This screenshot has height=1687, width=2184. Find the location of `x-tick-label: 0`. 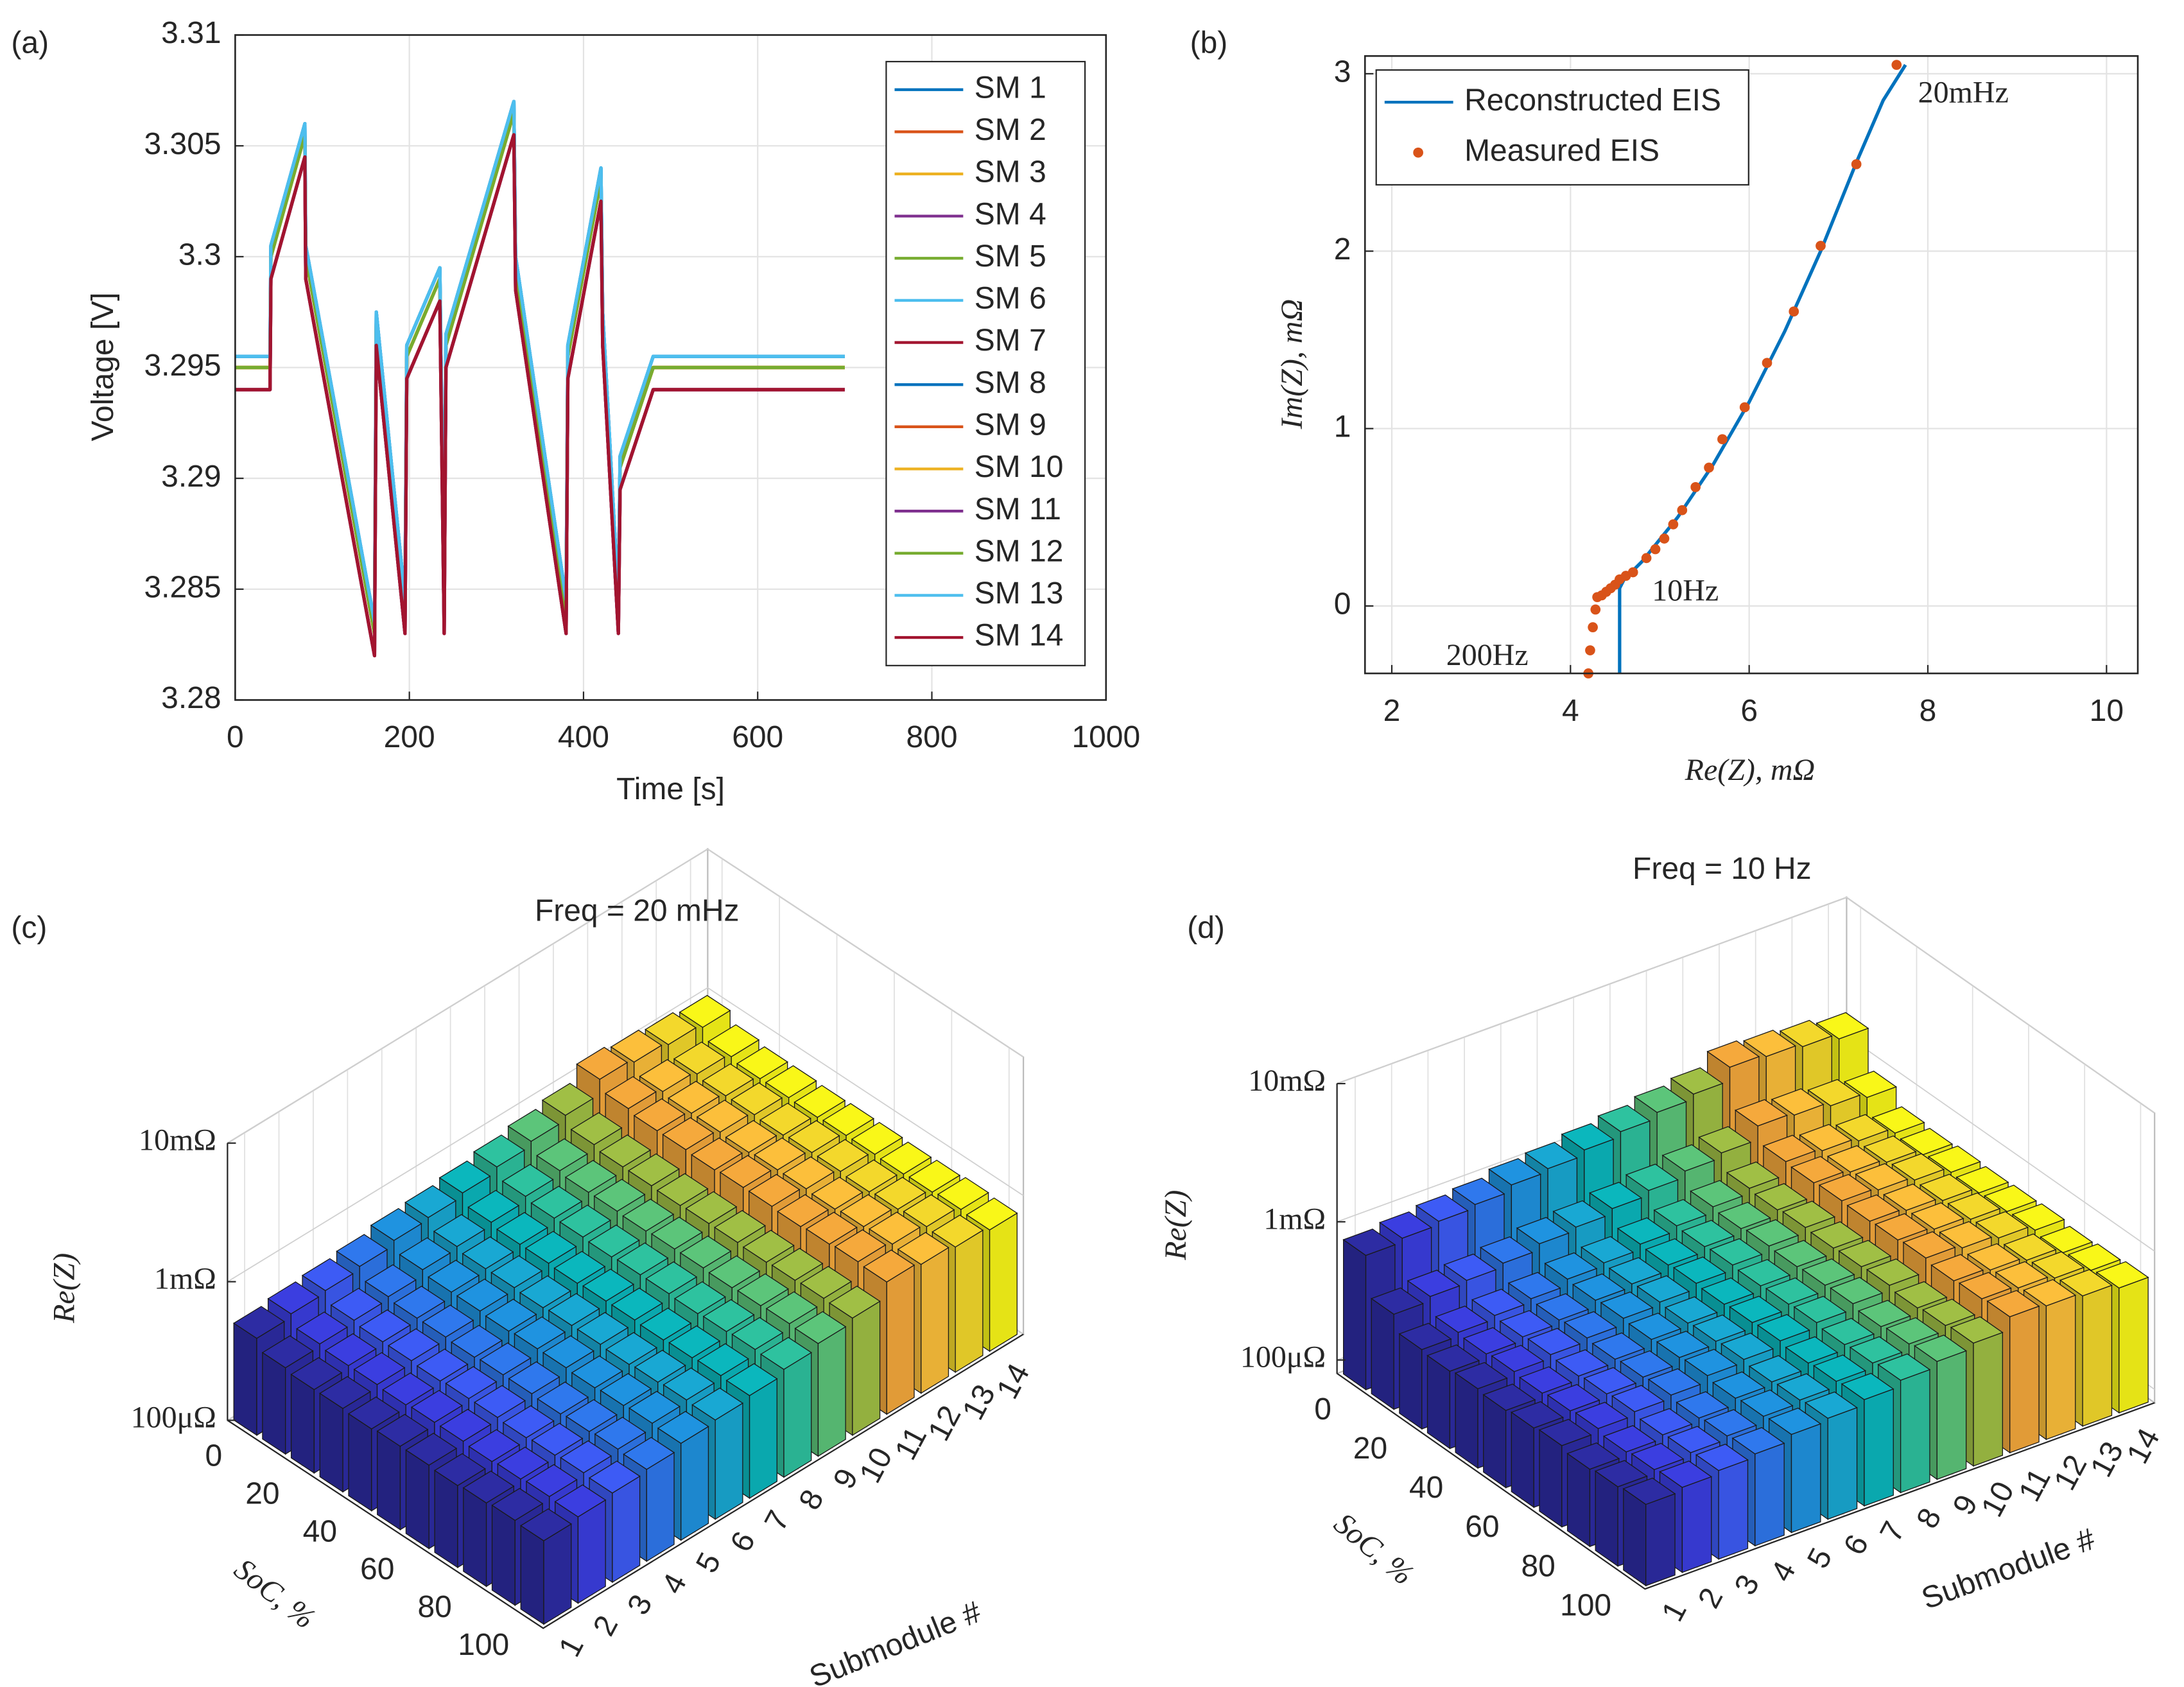

x-tick-label: 0 is located at coordinates (235, 737).